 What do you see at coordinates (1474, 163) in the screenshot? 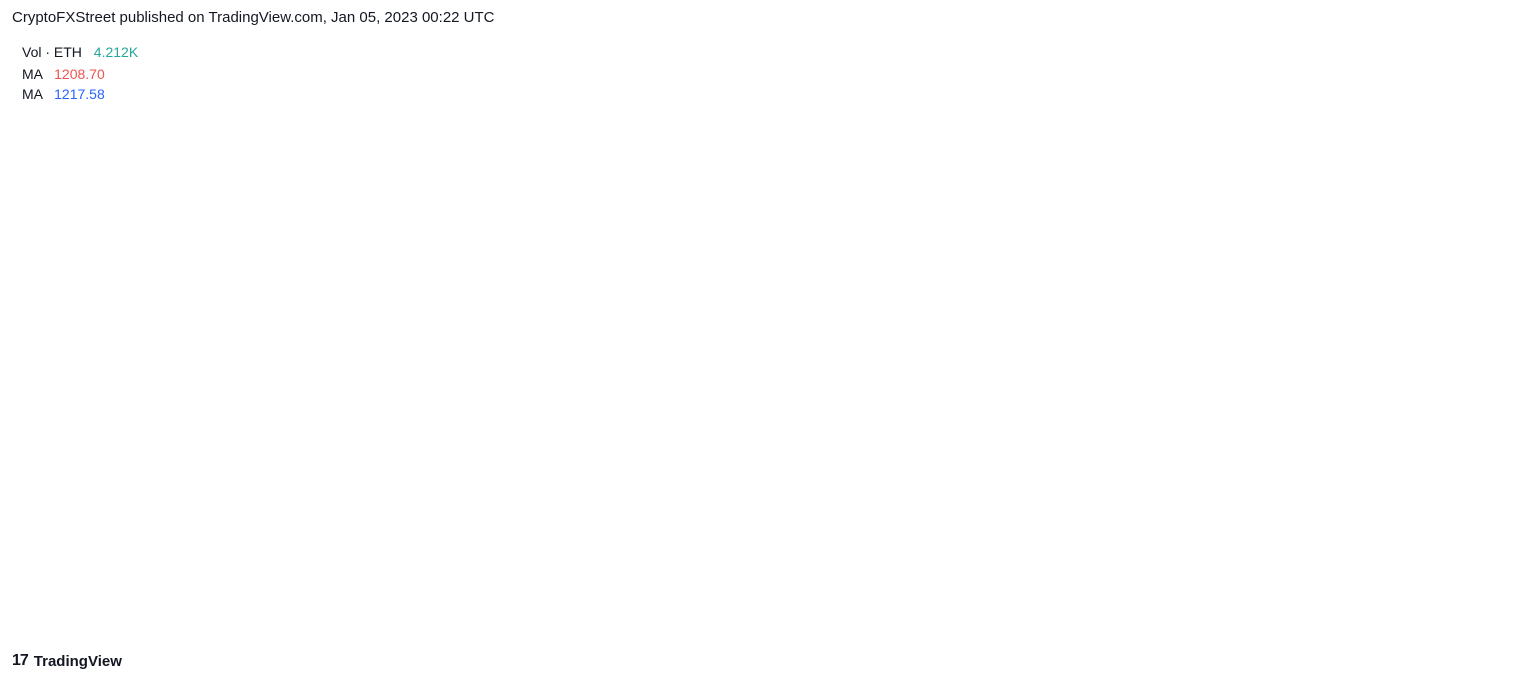
I see `price-axis-label: 1500.00` at bounding box center [1474, 163].